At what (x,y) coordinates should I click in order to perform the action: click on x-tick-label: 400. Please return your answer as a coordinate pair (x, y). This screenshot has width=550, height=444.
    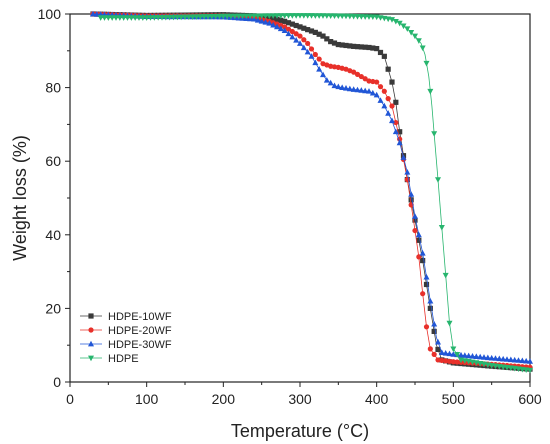
    Looking at the image, I should click on (377, 399).